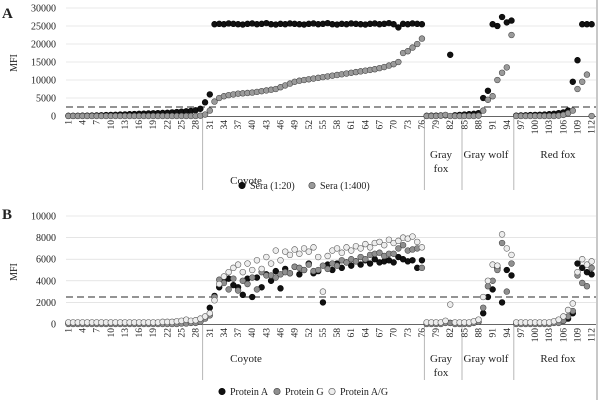 This screenshot has width=598, height=400. I want to click on x-tick-label: 100, so click(536, 127).